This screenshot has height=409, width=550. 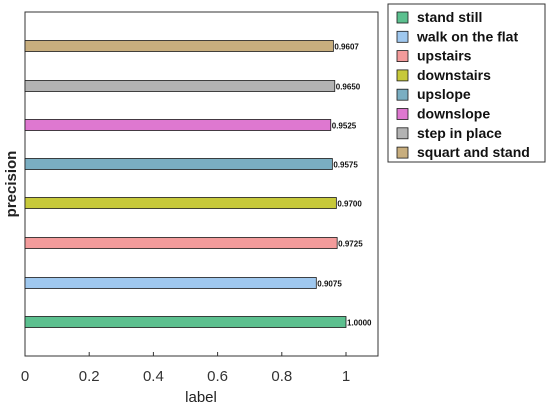 I want to click on value-label-upstairs: 0.9725, so click(x=350, y=244).